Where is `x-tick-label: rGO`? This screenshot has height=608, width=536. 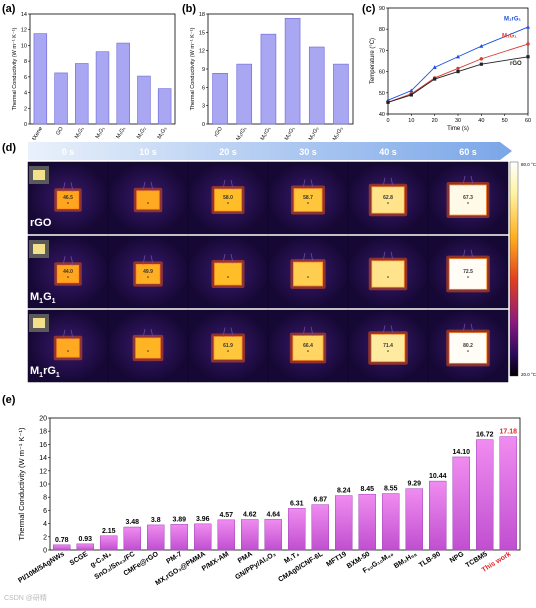
x-tick-label: rGO is located at coordinates (218, 131).